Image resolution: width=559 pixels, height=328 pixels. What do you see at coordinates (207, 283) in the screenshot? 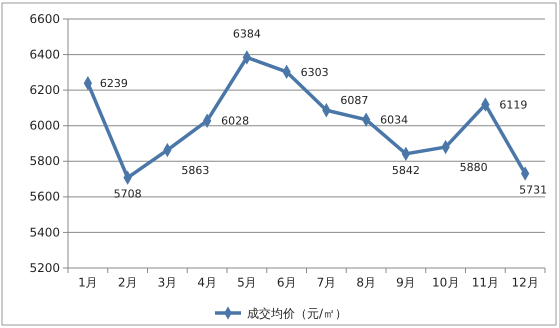
I see `x-tick-label: 4月` at bounding box center [207, 283].